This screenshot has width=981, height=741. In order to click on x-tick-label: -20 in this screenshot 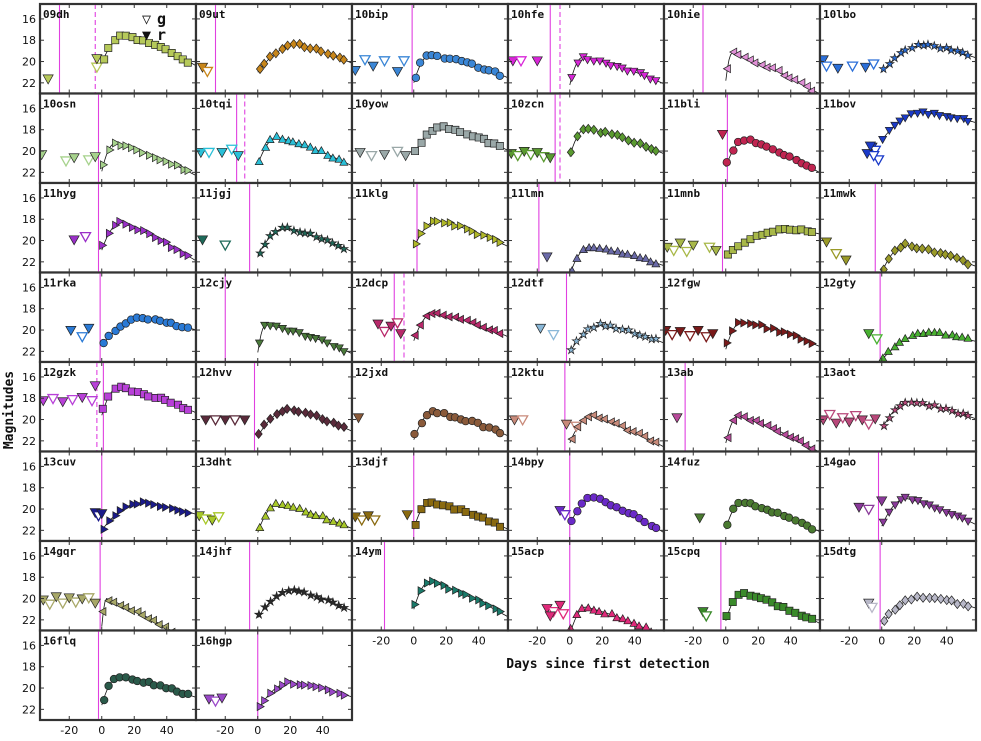, I will do `click(849, 641)`.